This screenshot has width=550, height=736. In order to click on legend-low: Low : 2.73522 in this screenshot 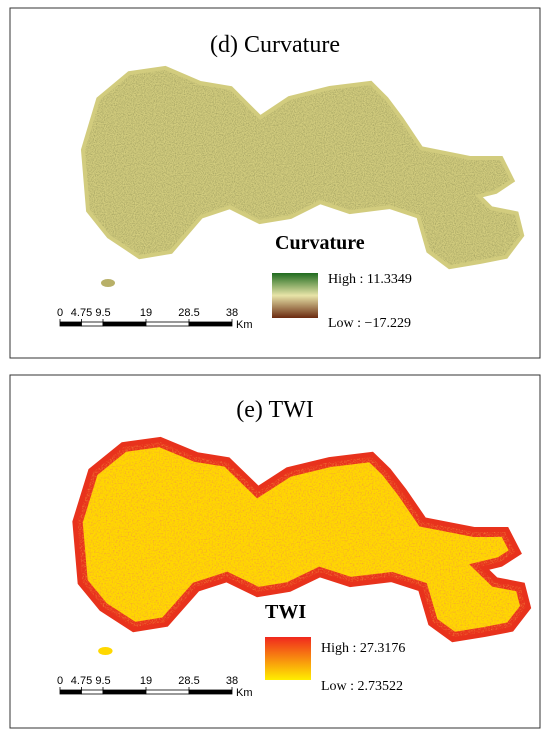, I will do `click(362, 686)`.